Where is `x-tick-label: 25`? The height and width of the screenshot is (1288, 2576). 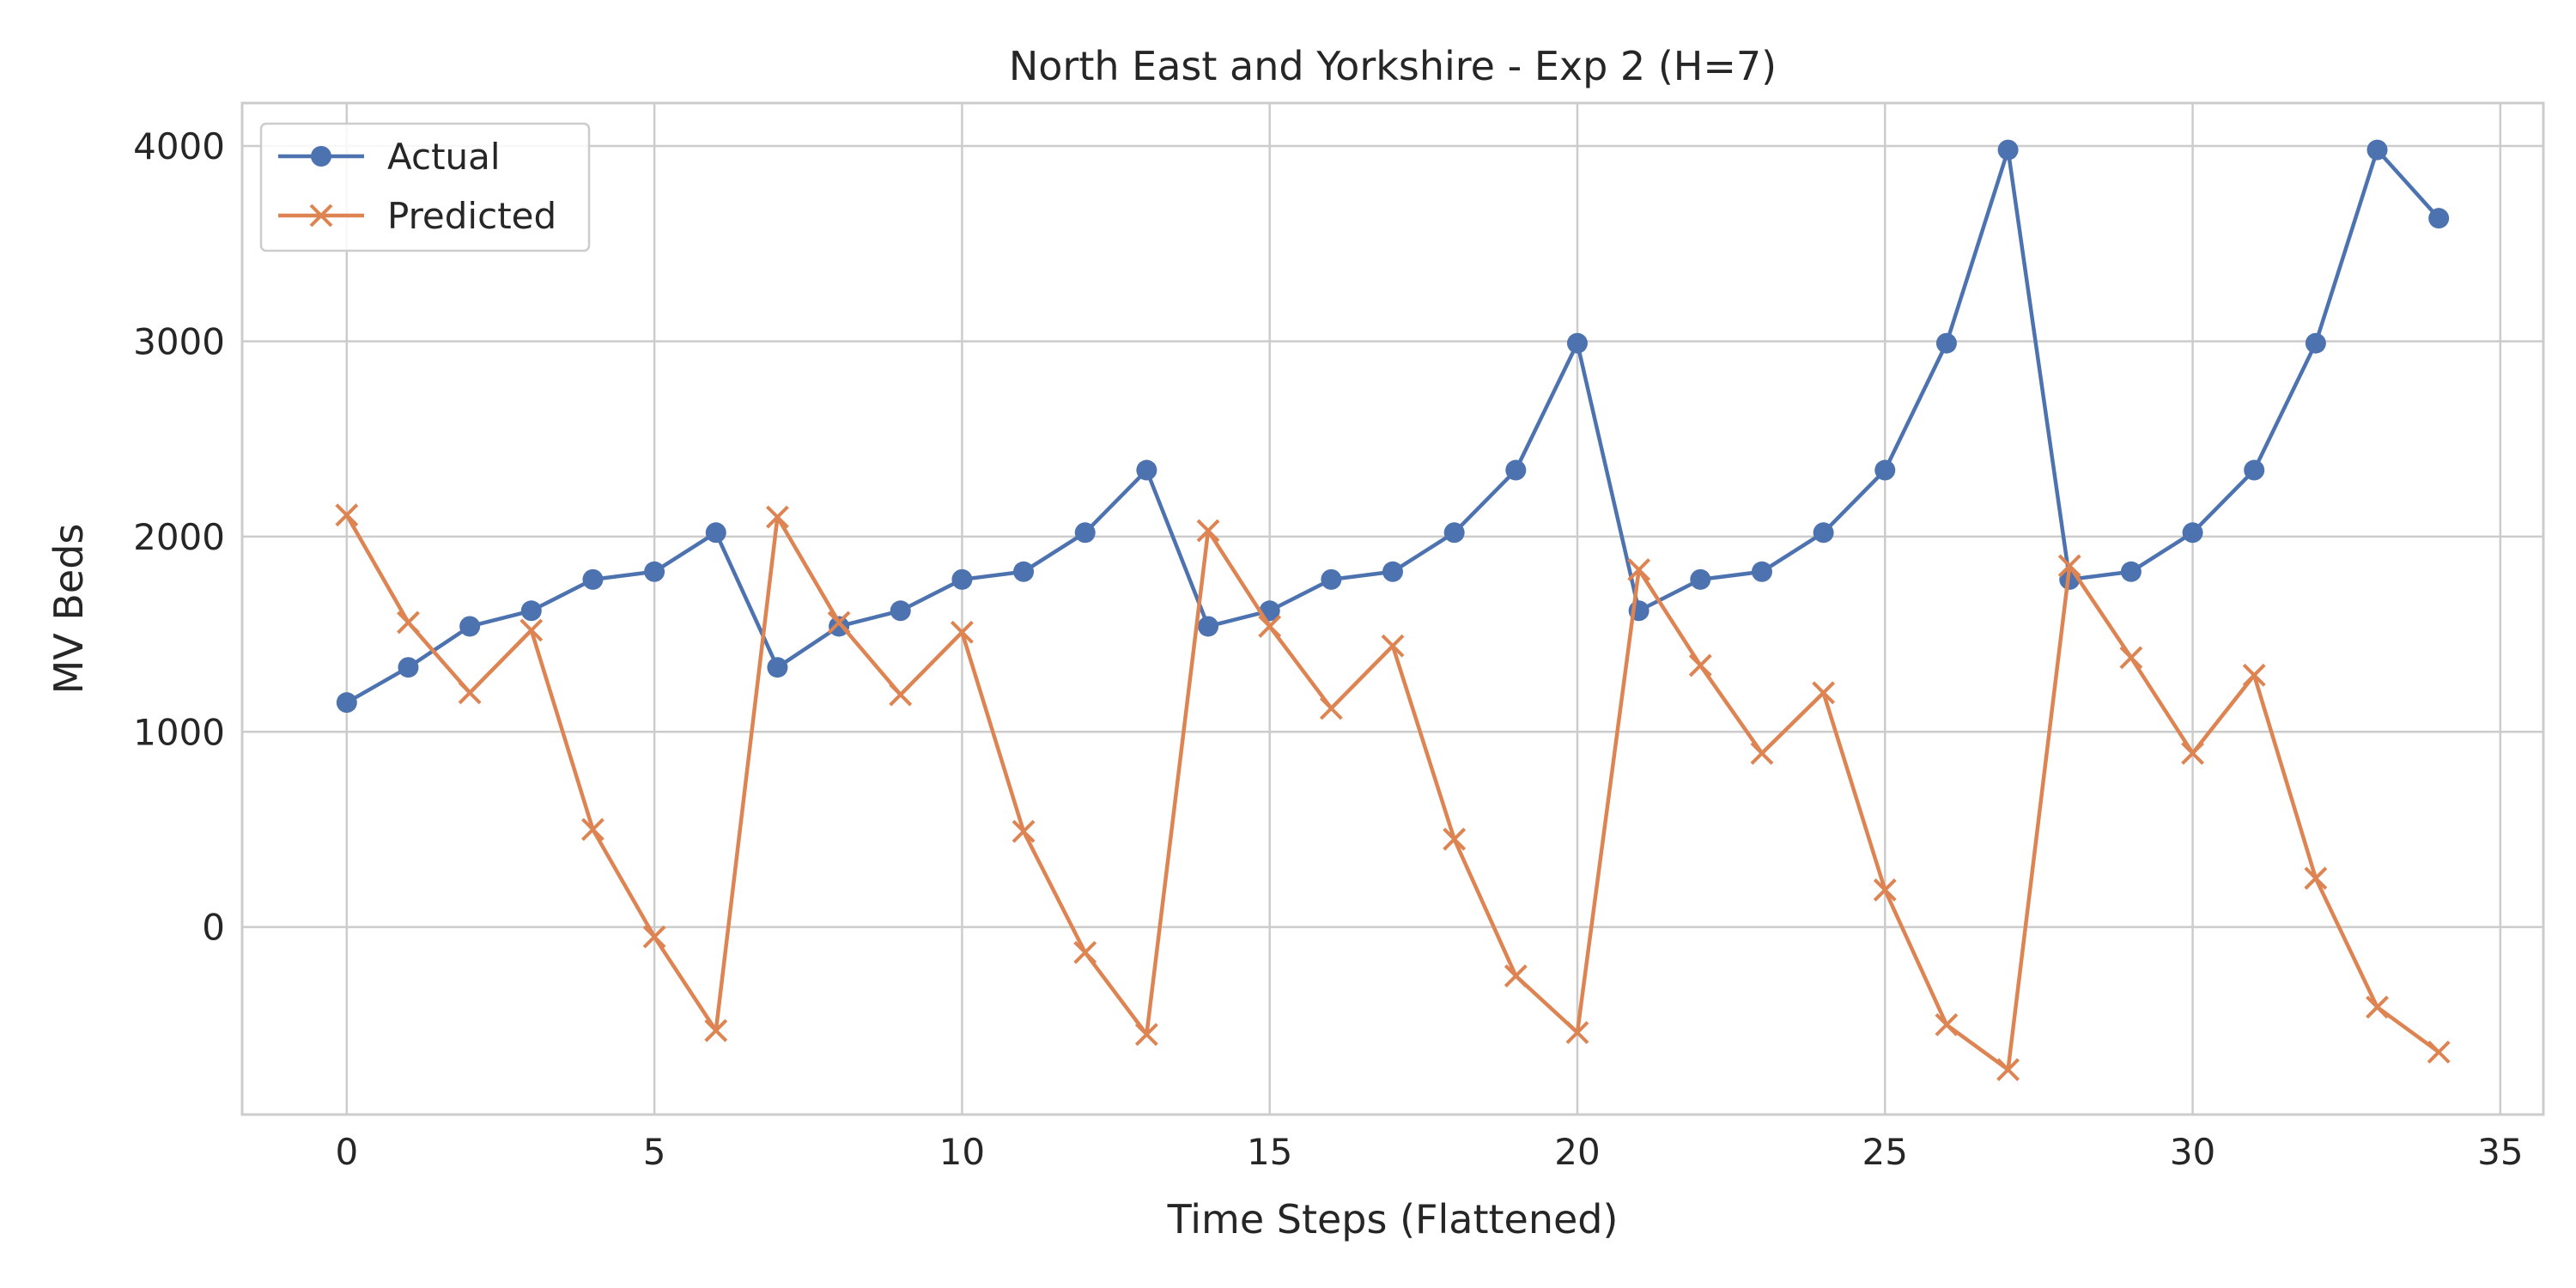
x-tick-label: 25 is located at coordinates (1885, 1152).